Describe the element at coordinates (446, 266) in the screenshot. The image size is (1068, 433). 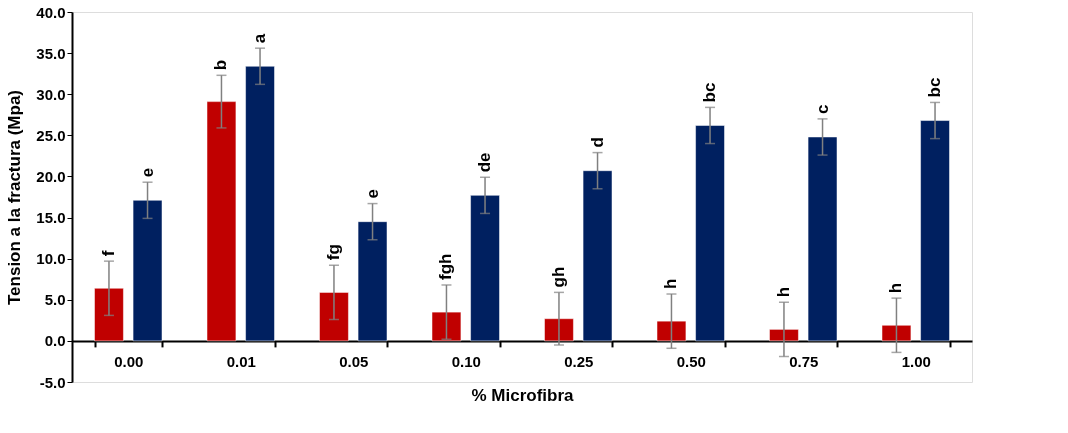
I see `data-label: fgh` at that location.